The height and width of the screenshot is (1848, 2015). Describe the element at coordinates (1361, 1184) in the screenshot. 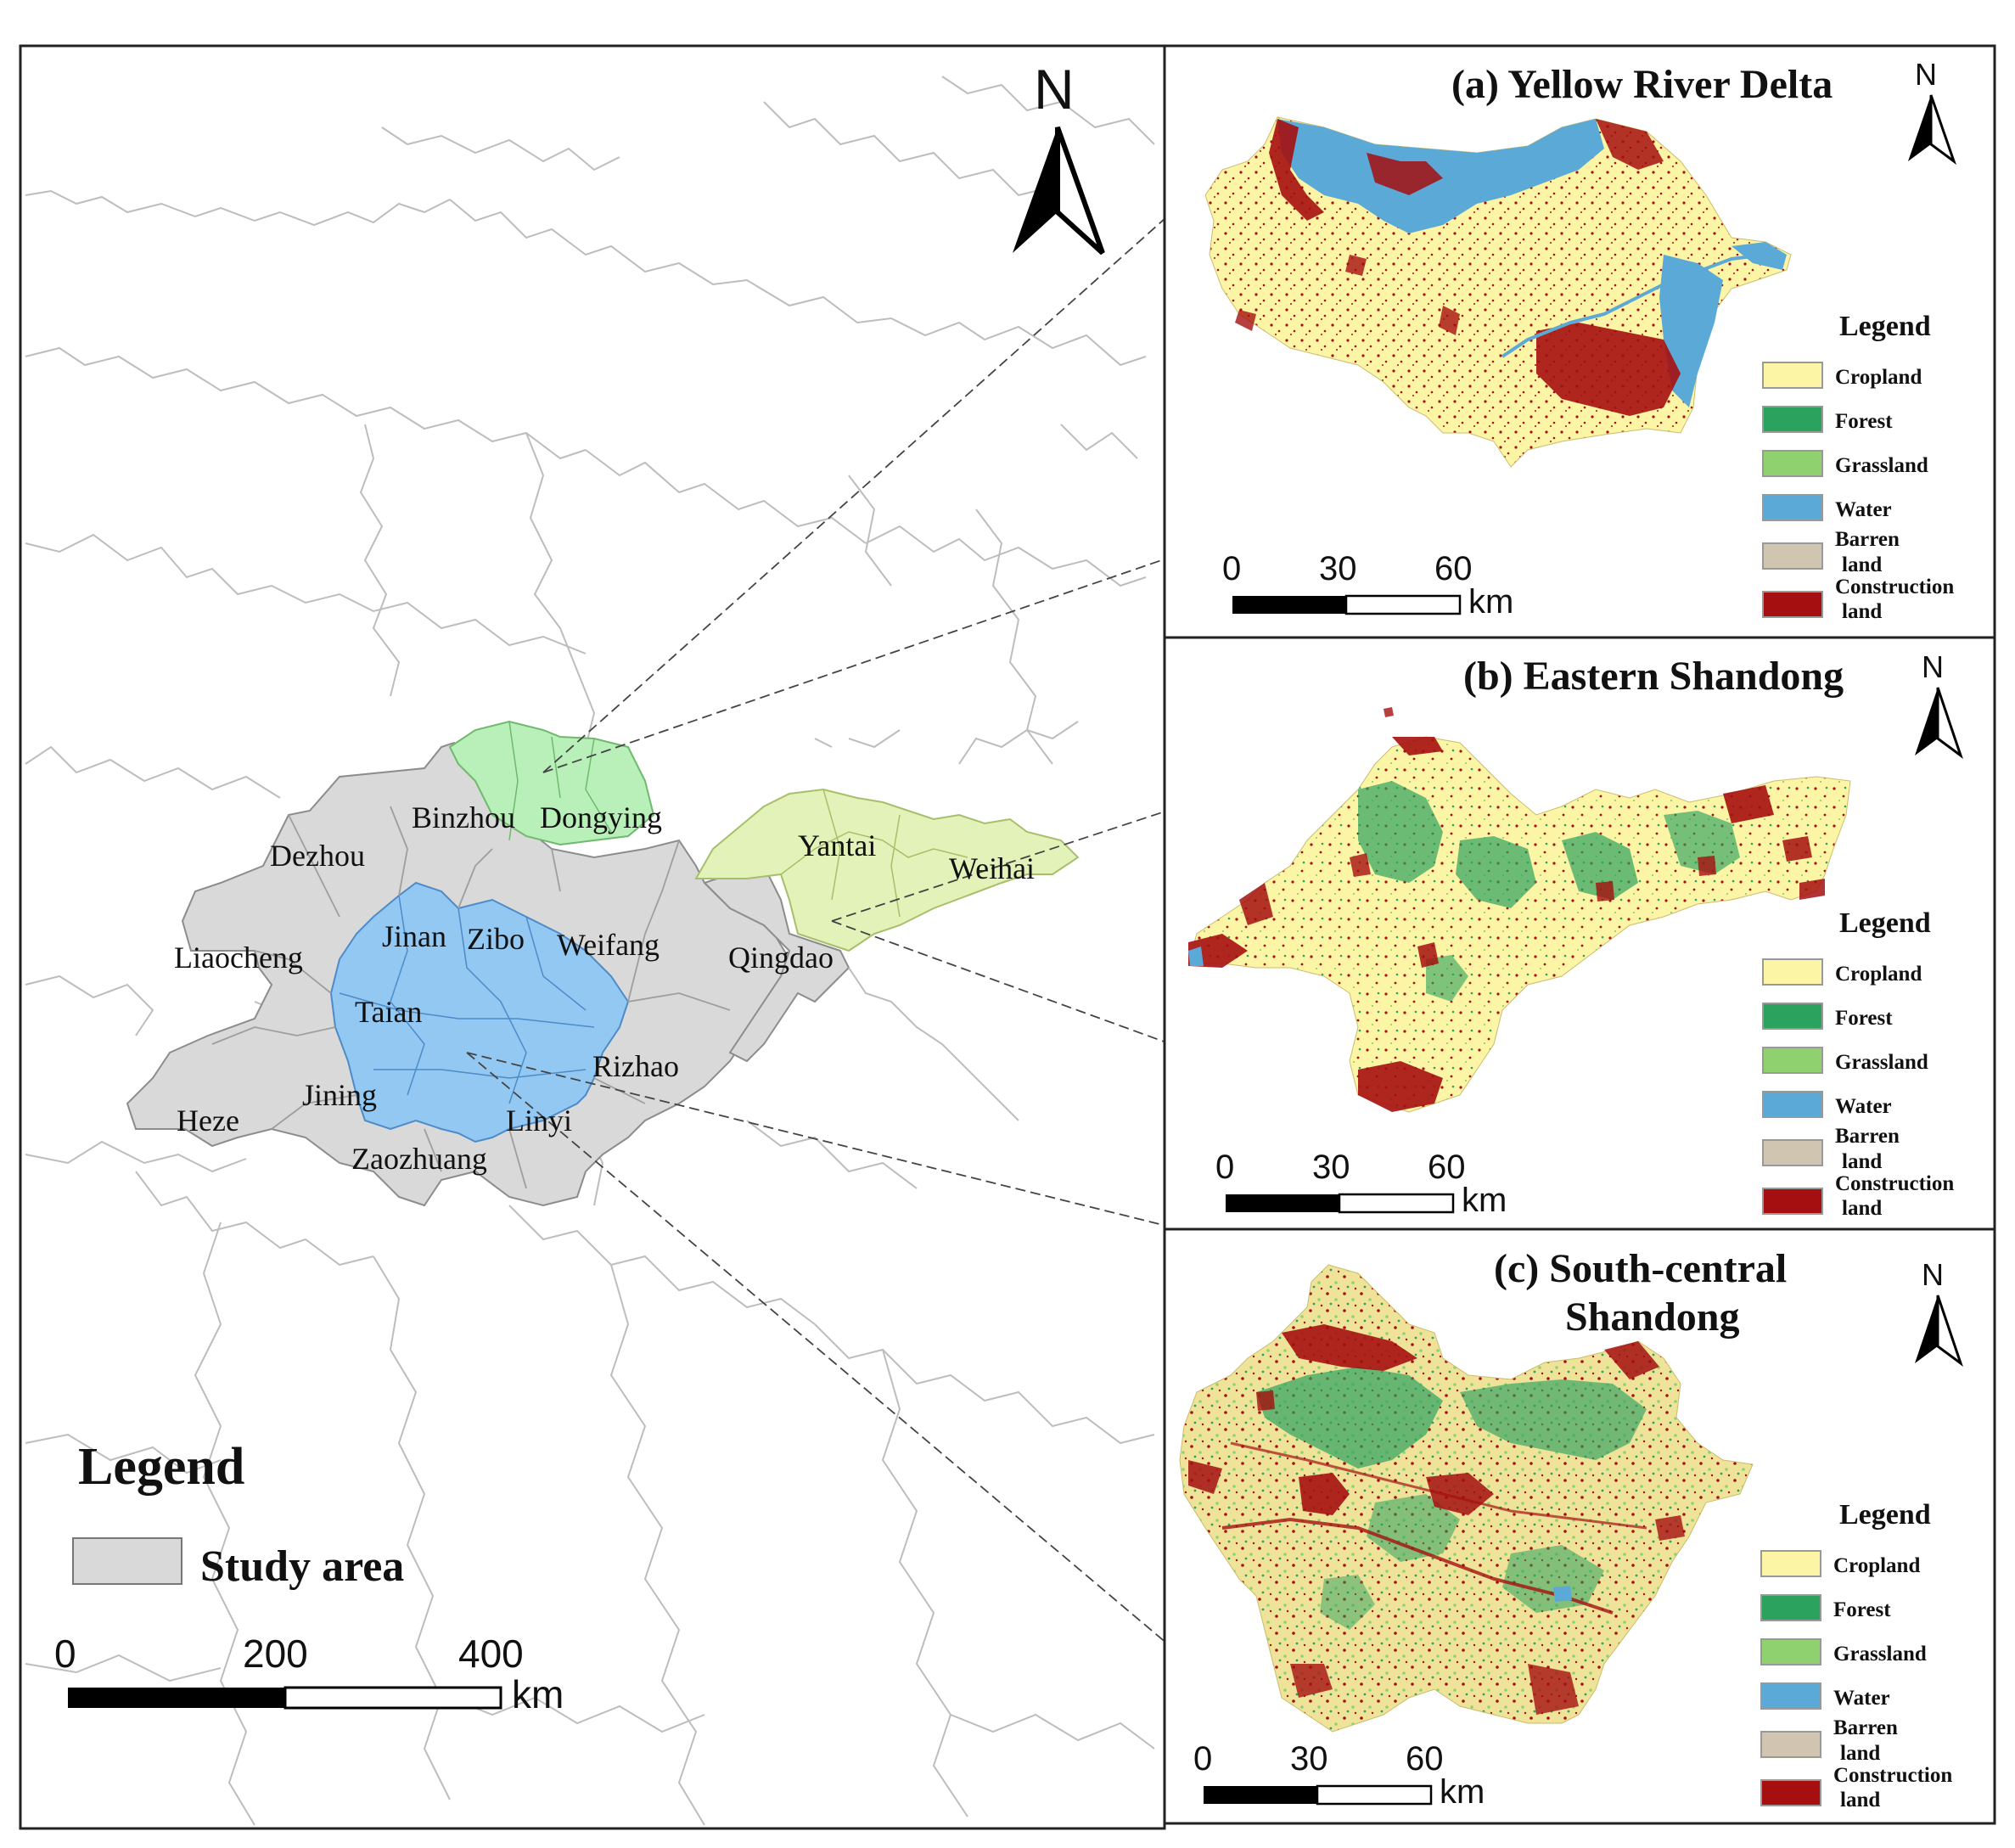

I see `inset-b-scale-bar: 0 30 60 km` at that location.